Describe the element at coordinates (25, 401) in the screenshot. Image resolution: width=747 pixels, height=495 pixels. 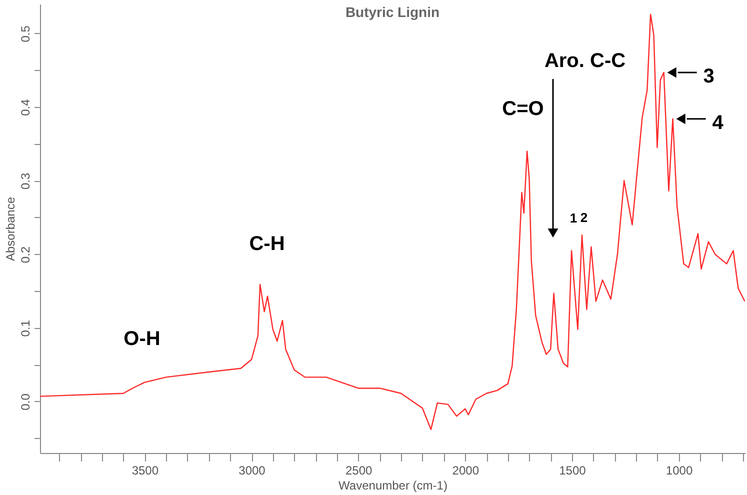
I see `y-tick-label: 0.0` at that location.